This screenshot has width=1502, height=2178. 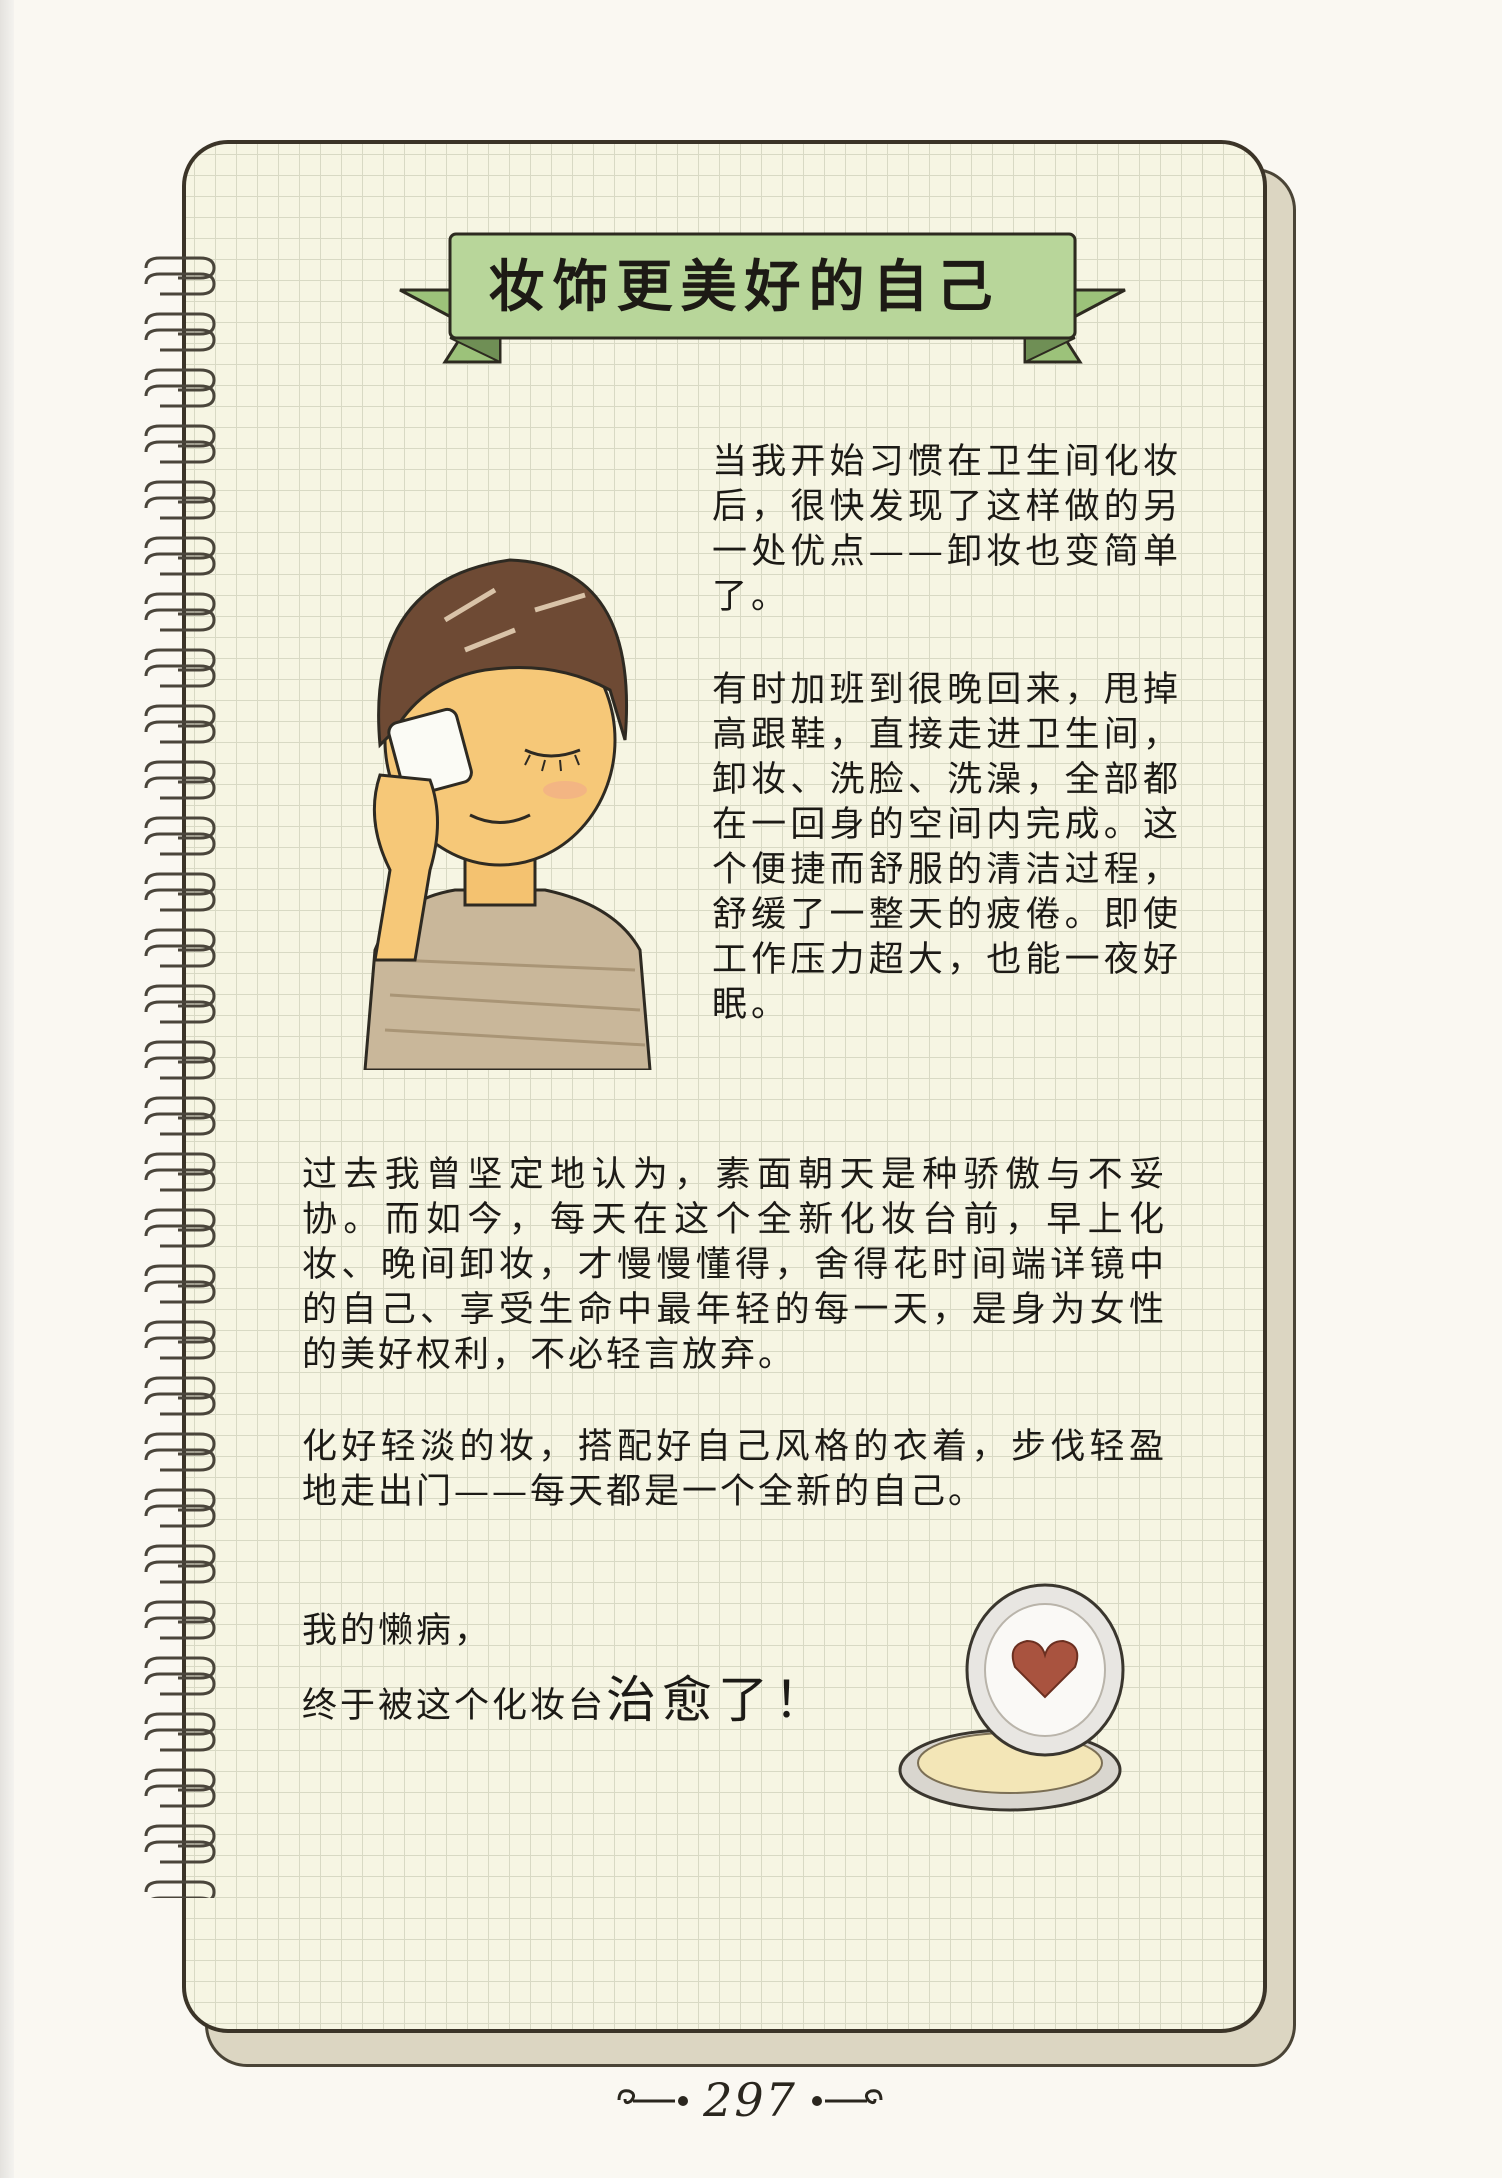 What do you see at coordinates (734, 1469) in the screenshot?
I see `paragraph-4: 化好轻淡的妆，搭配好自己风格的衣着，步伐轻盈地走出门——每天都是一个全新的自己。` at bounding box center [734, 1469].